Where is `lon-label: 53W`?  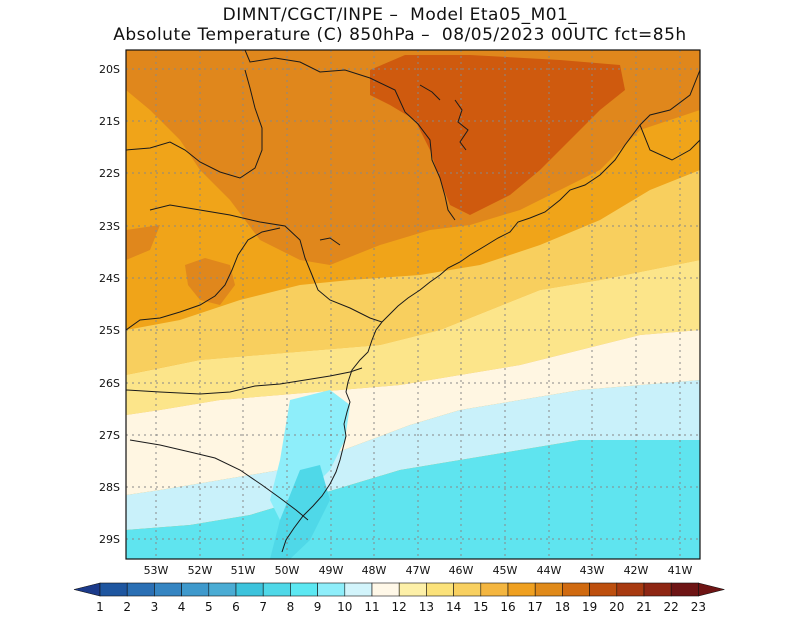 lon-label: 53W is located at coordinates (156, 570).